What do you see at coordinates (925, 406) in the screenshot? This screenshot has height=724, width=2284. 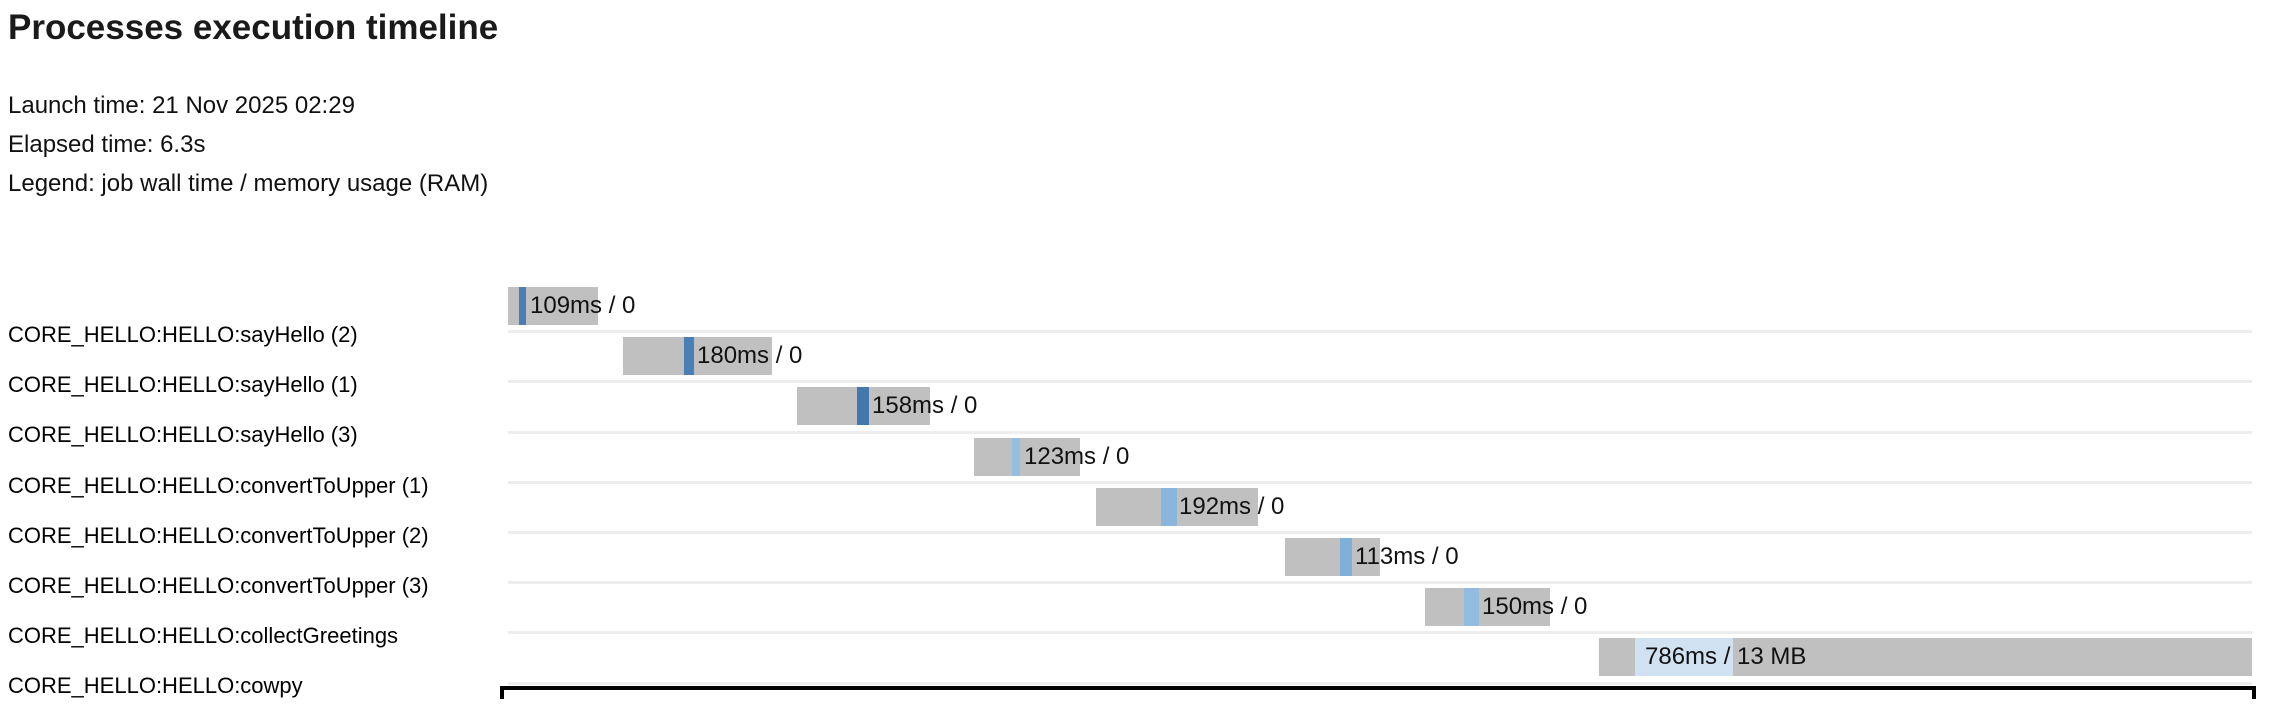 I see `task-value-label: 158ms / 0` at bounding box center [925, 406].